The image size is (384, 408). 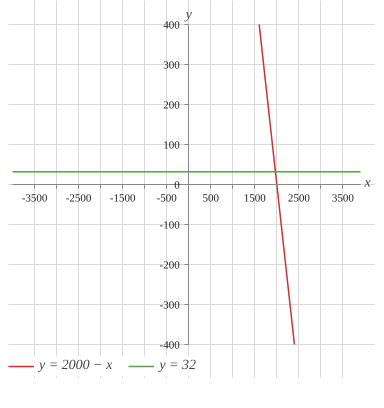 What do you see at coordinates (123, 198) in the screenshot?
I see `x-tick-label: -1500` at bounding box center [123, 198].